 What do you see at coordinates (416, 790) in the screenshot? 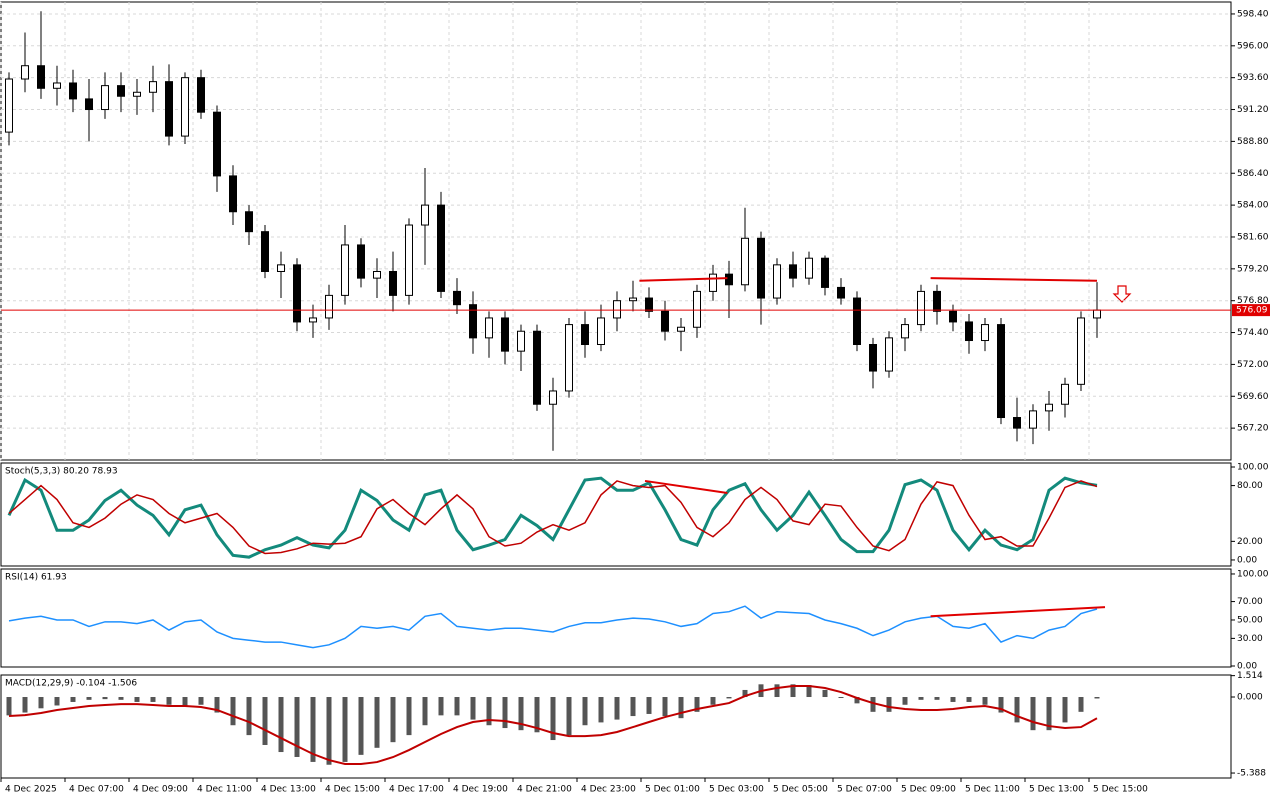
I see `x-tick-label: 4 Dec 17:00` at bounding box center [416, 790].